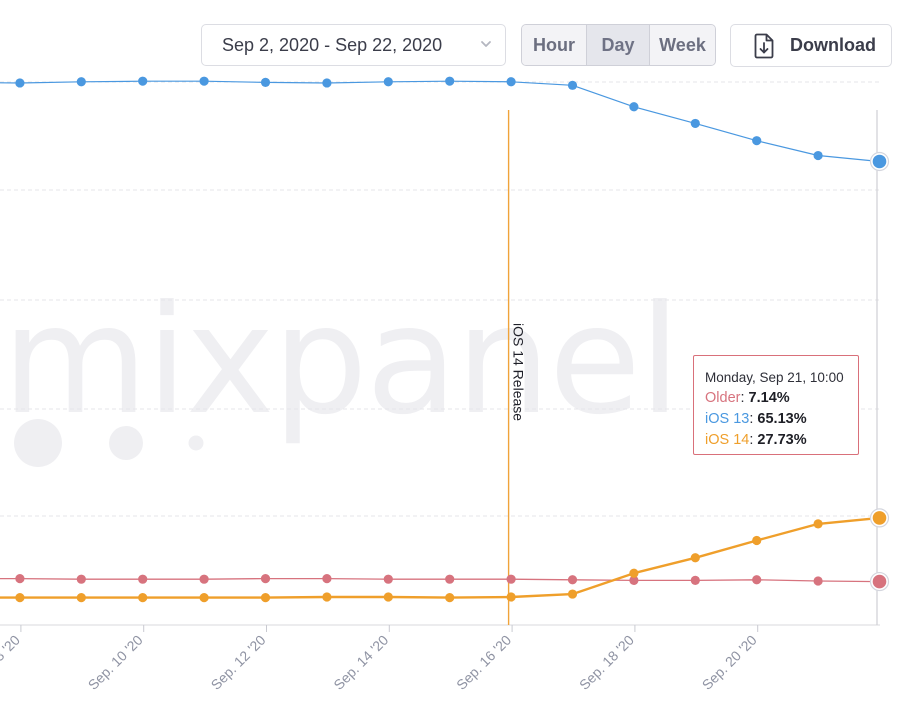 The width and height of the screenshot is (900, 720). I want to click on tooltip-row-older: Older: 7.14%, so click(747, 398).